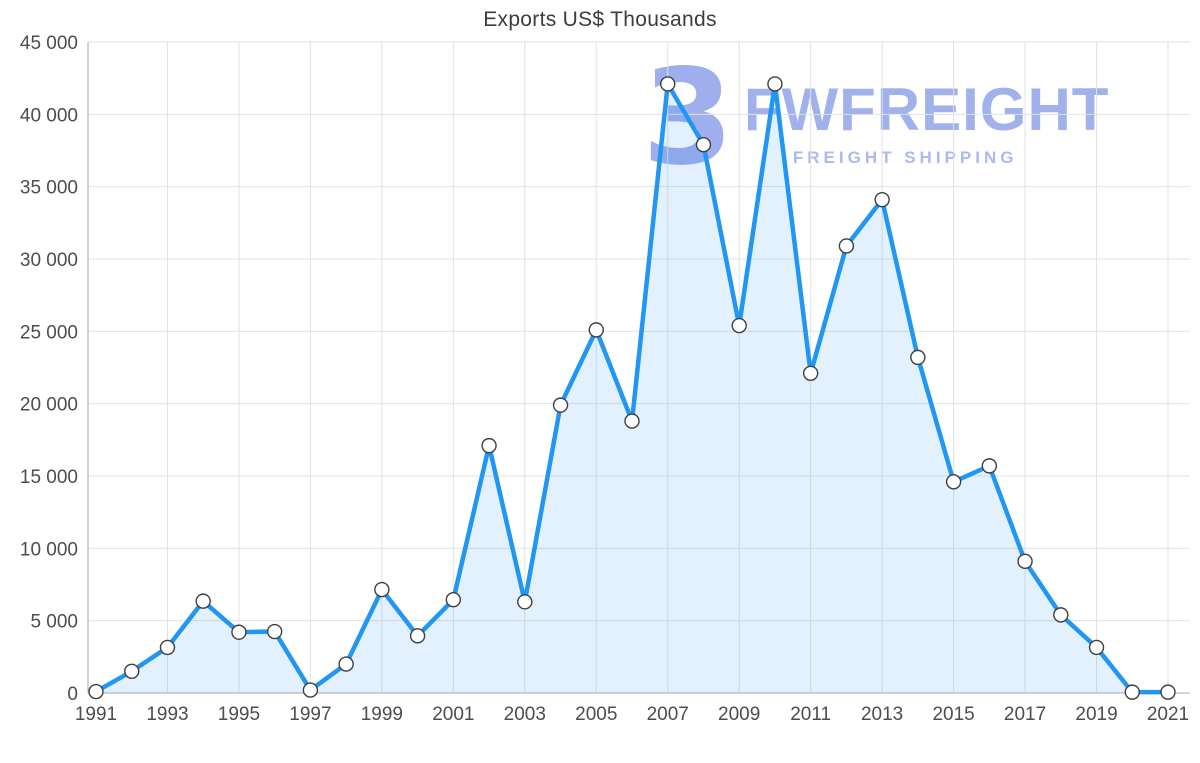 Image resolution: width=1200 pixels, height=763 pixels. What do you see at coordinates (525, 714) in the screenshot?
I see `x-axis-tick-label: 2003` at bounding box center [525, 714].